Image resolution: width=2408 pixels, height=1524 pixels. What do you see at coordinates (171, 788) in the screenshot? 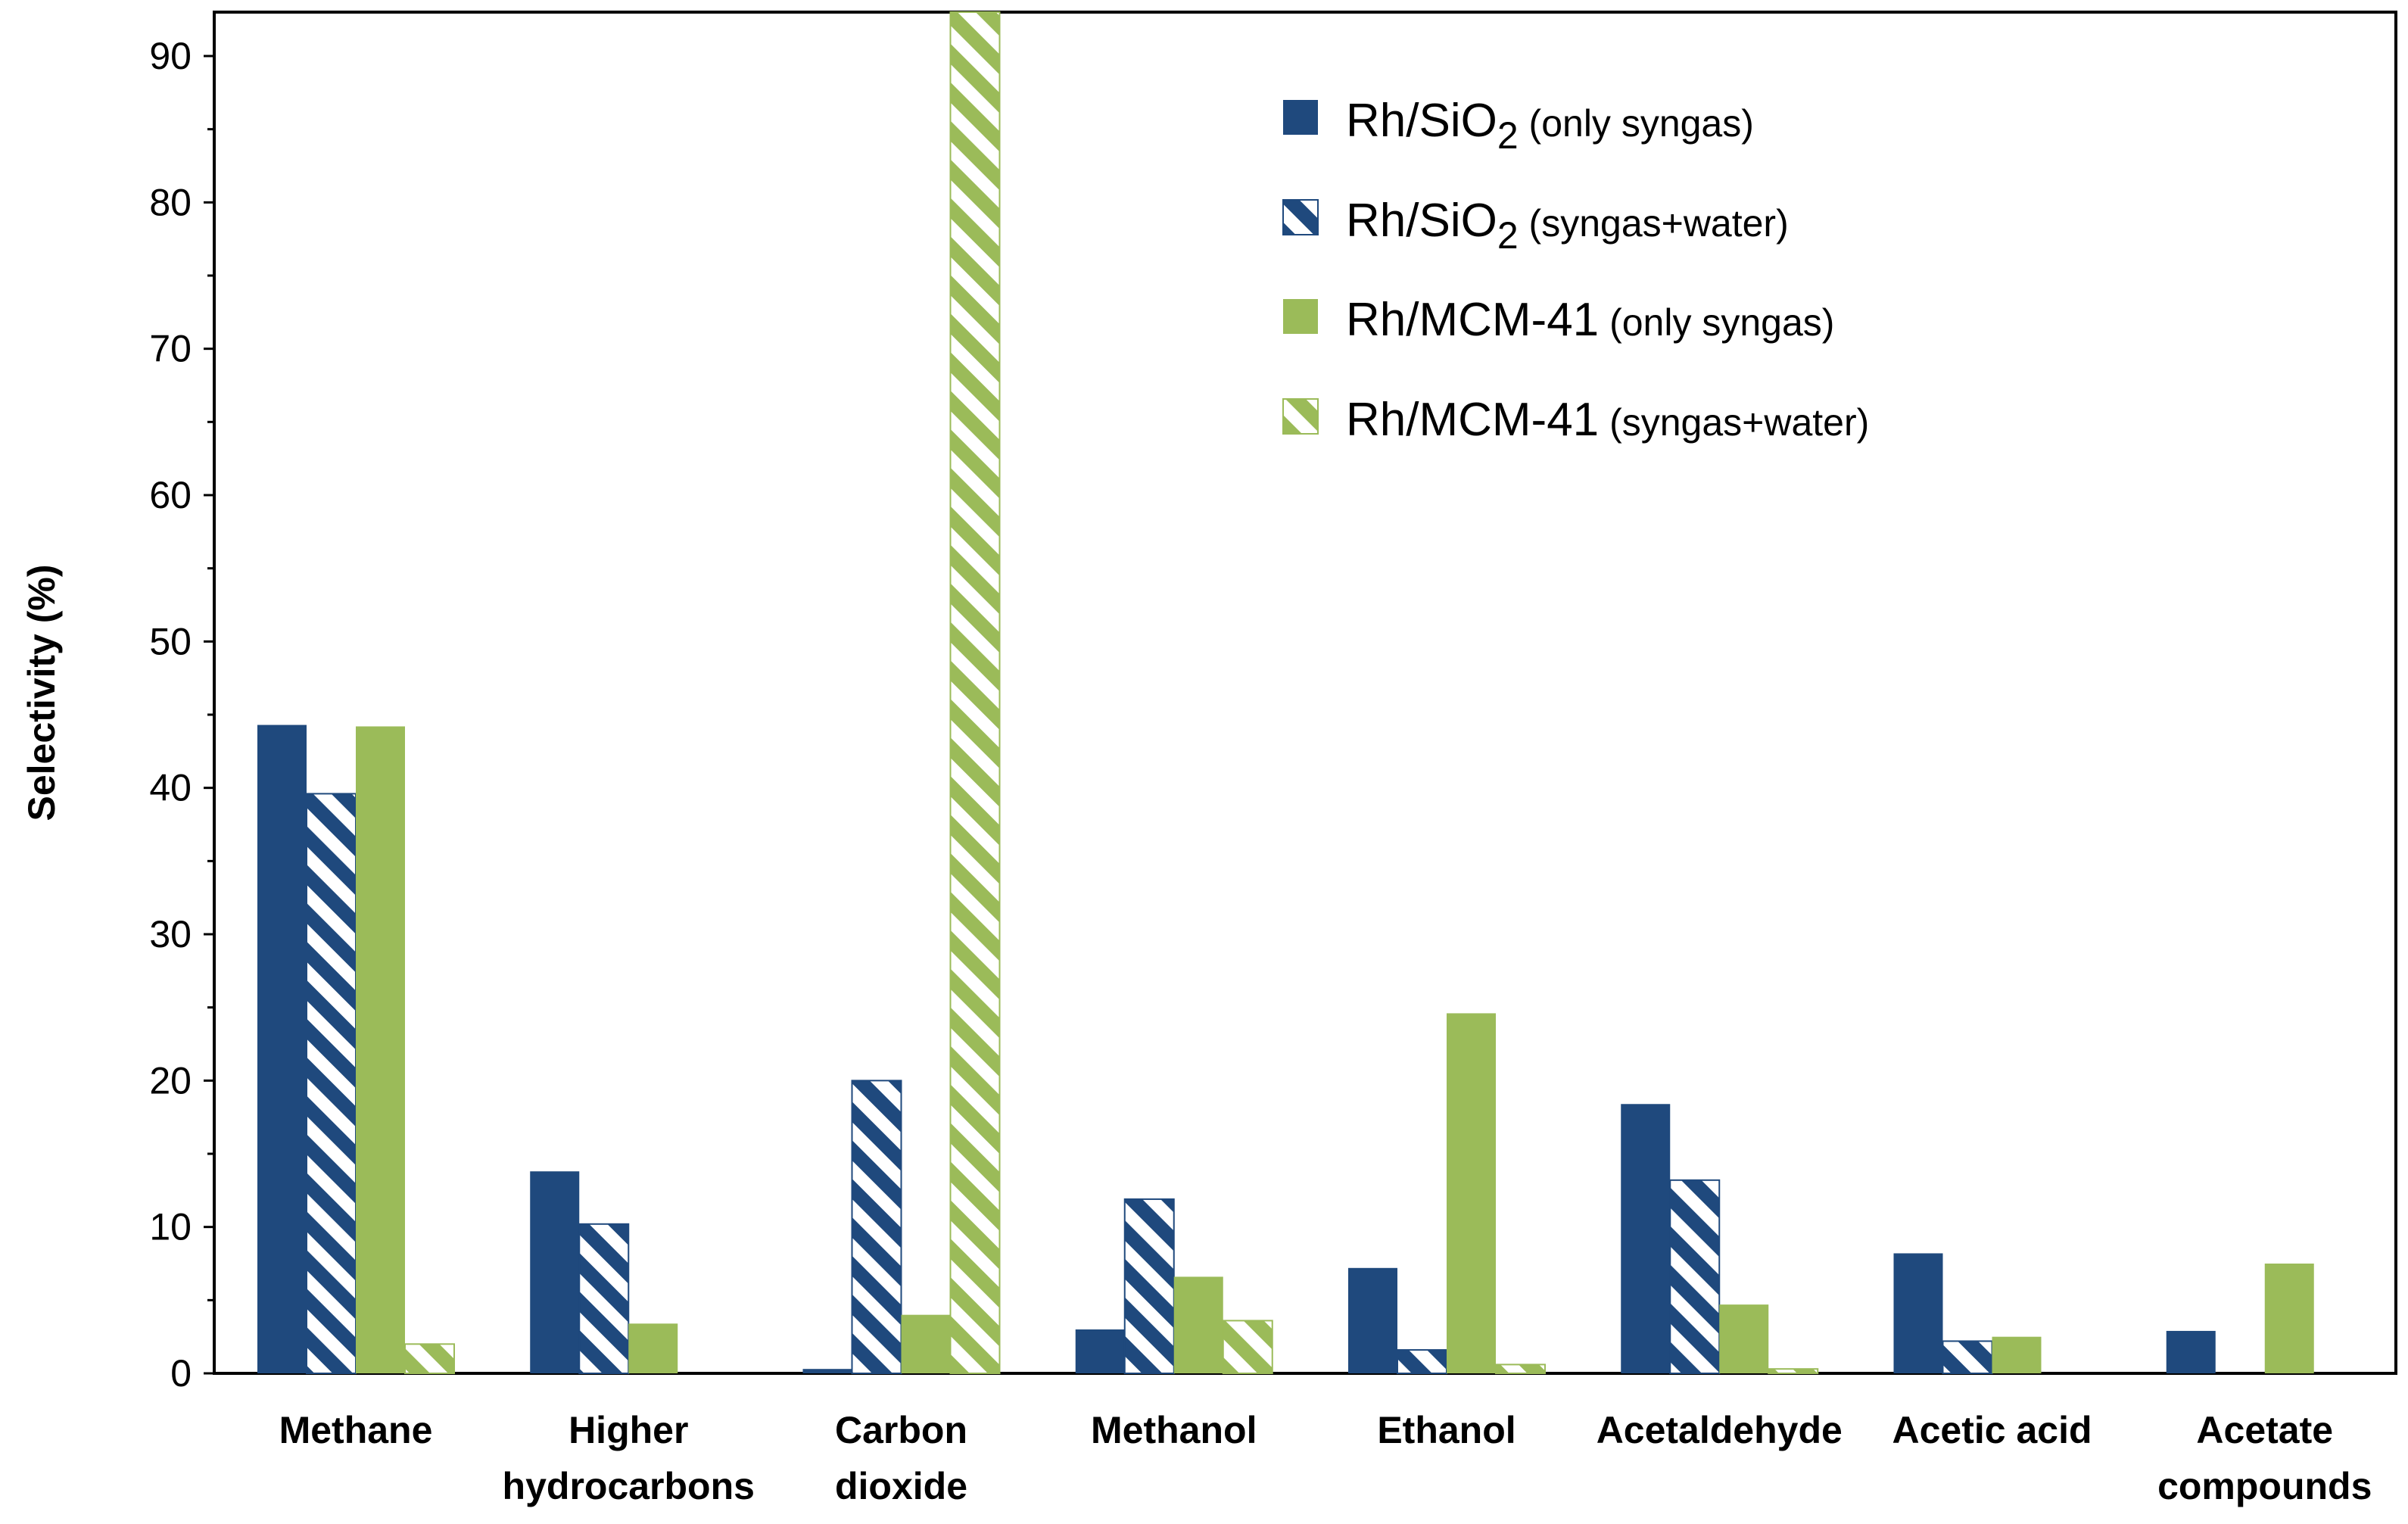
I see `y-tick-label: 40` at bounding box center [171, 788].